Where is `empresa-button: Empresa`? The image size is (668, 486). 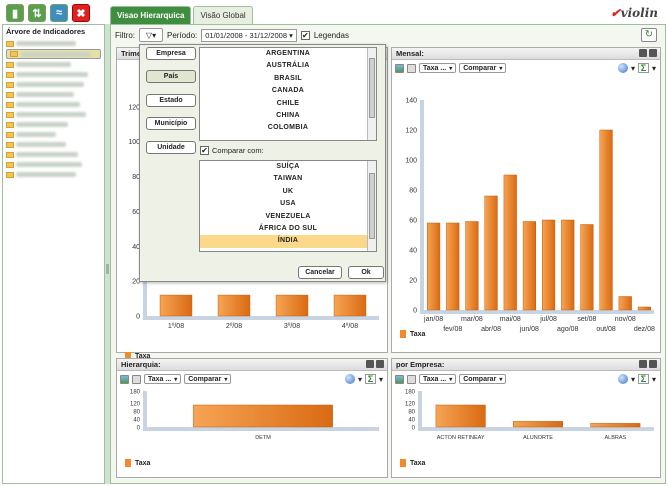 empresa-button: Empresa is located at coordinates (171, 53).